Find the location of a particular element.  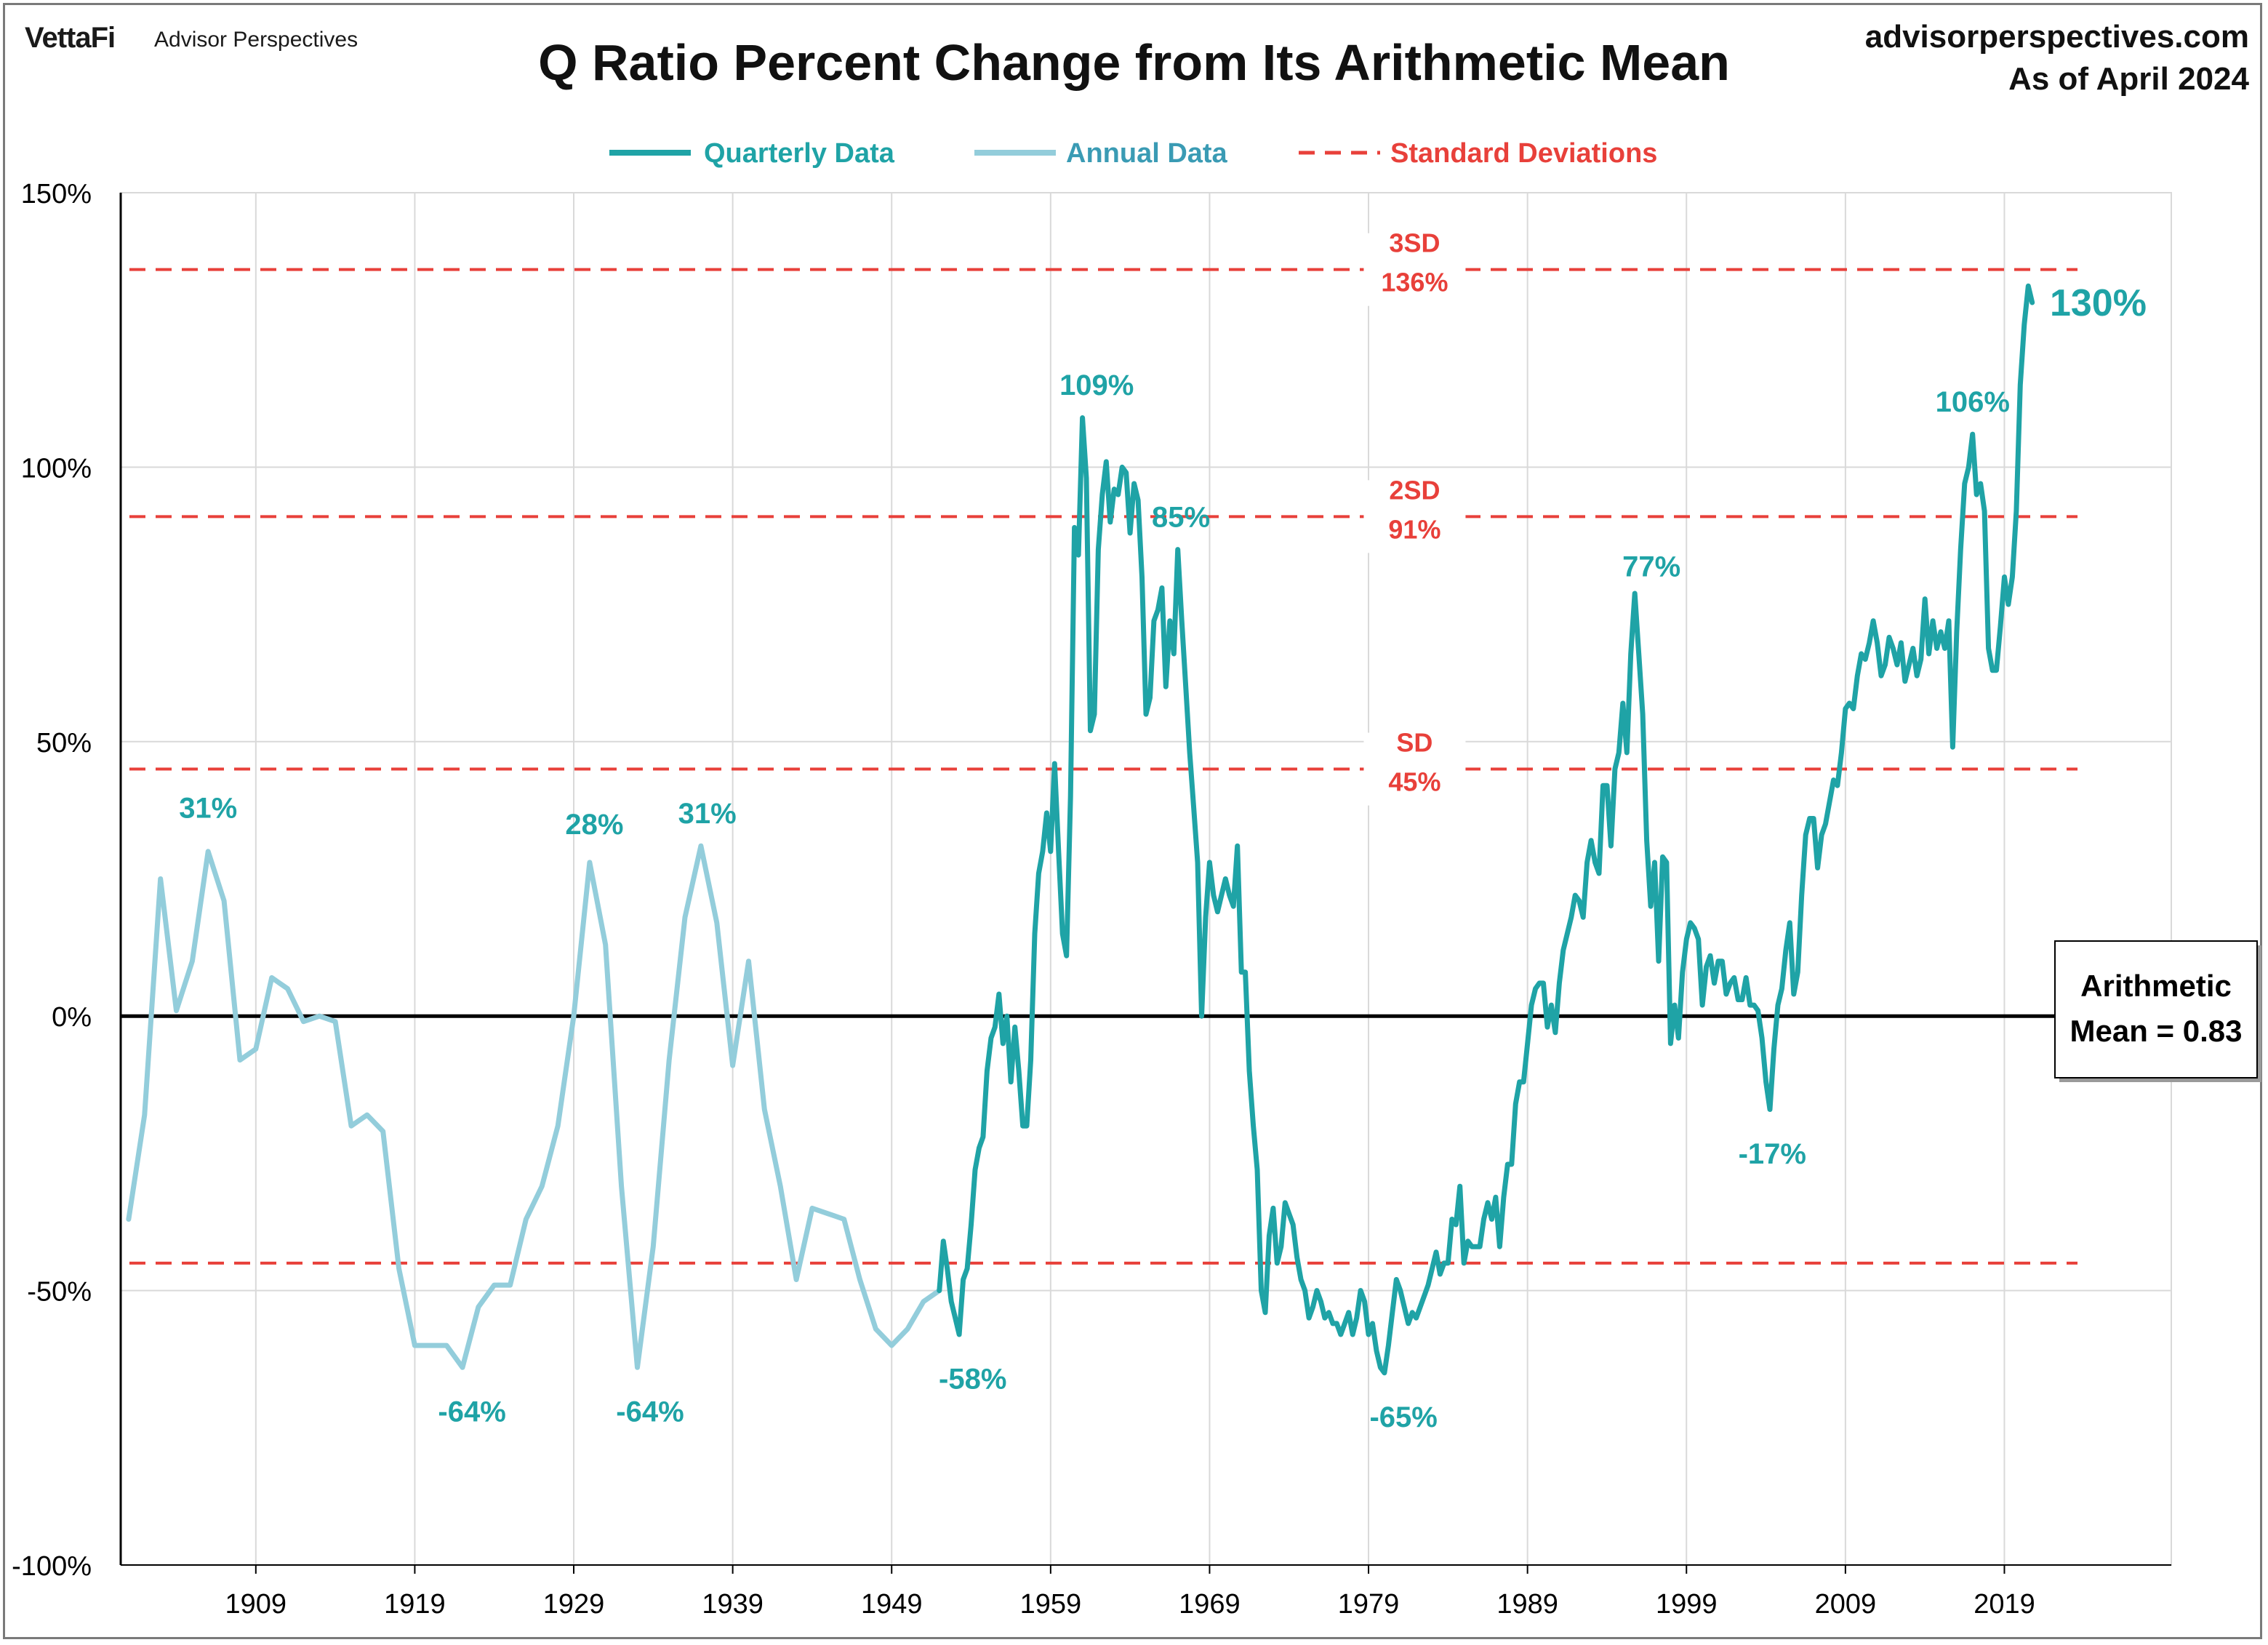

x-tick-label: 1999 is located at coordinates (1687, 1604).